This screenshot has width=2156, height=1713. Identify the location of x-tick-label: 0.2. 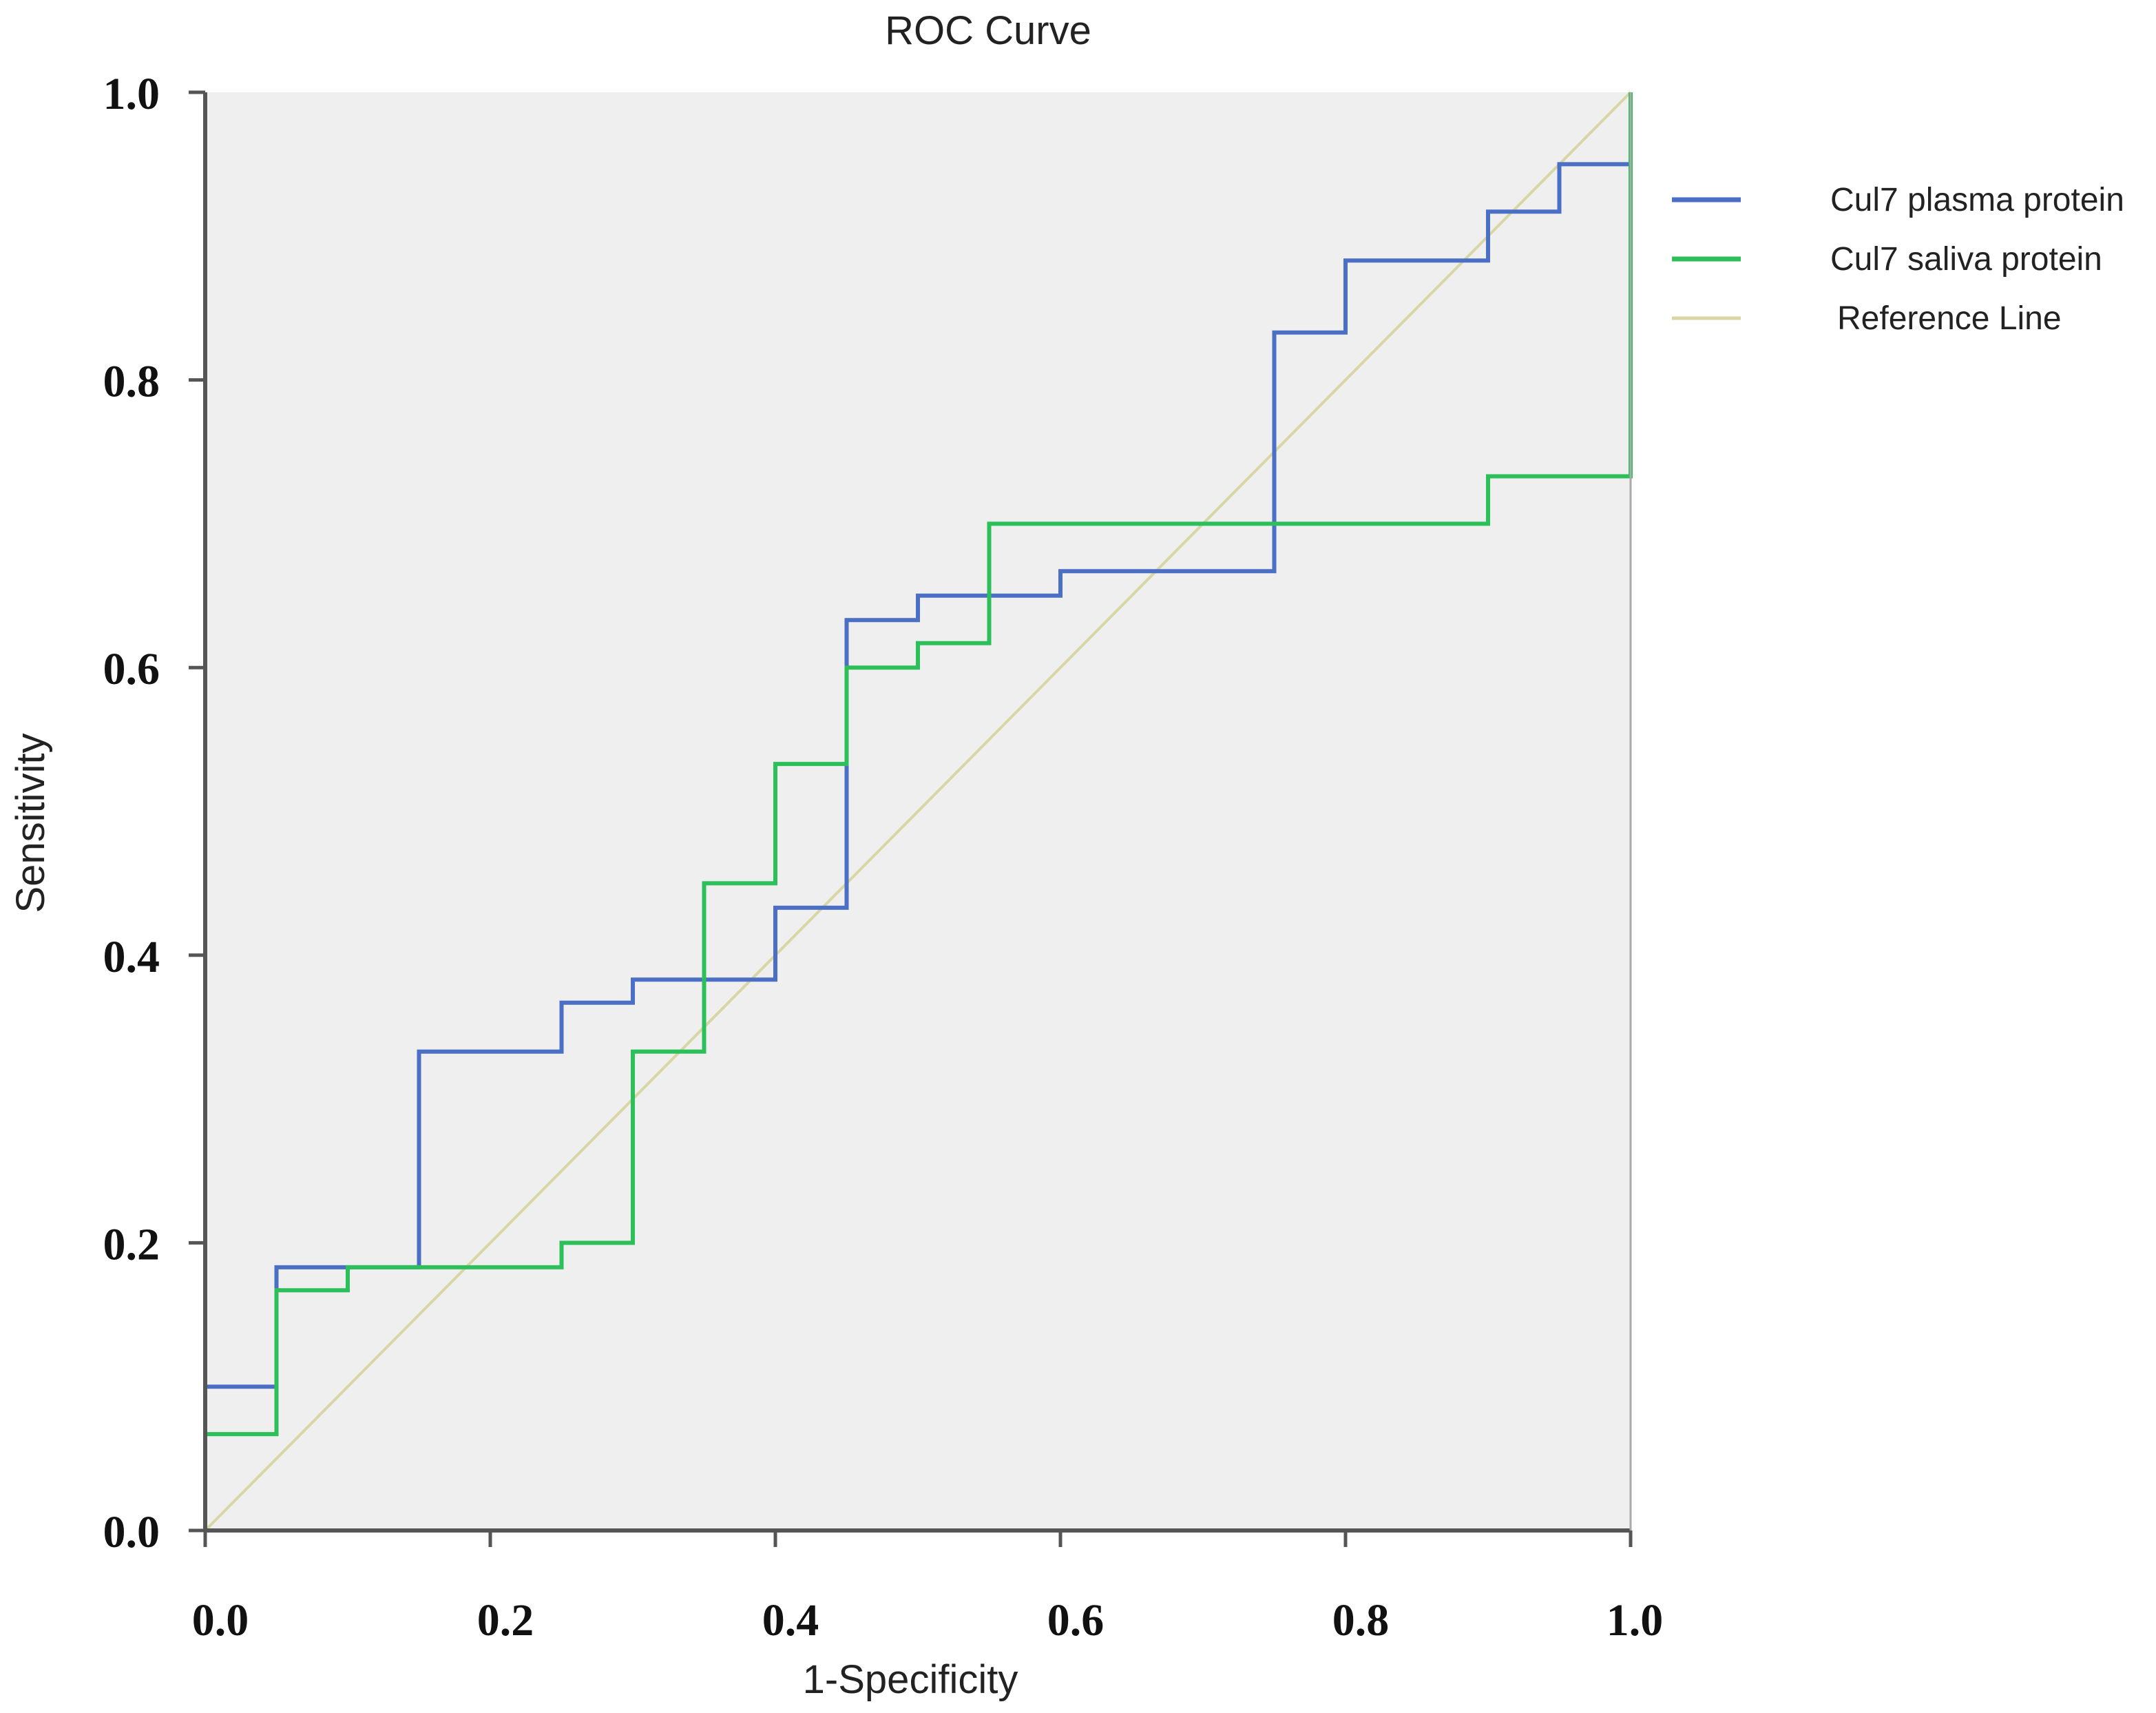
(506, 1620).